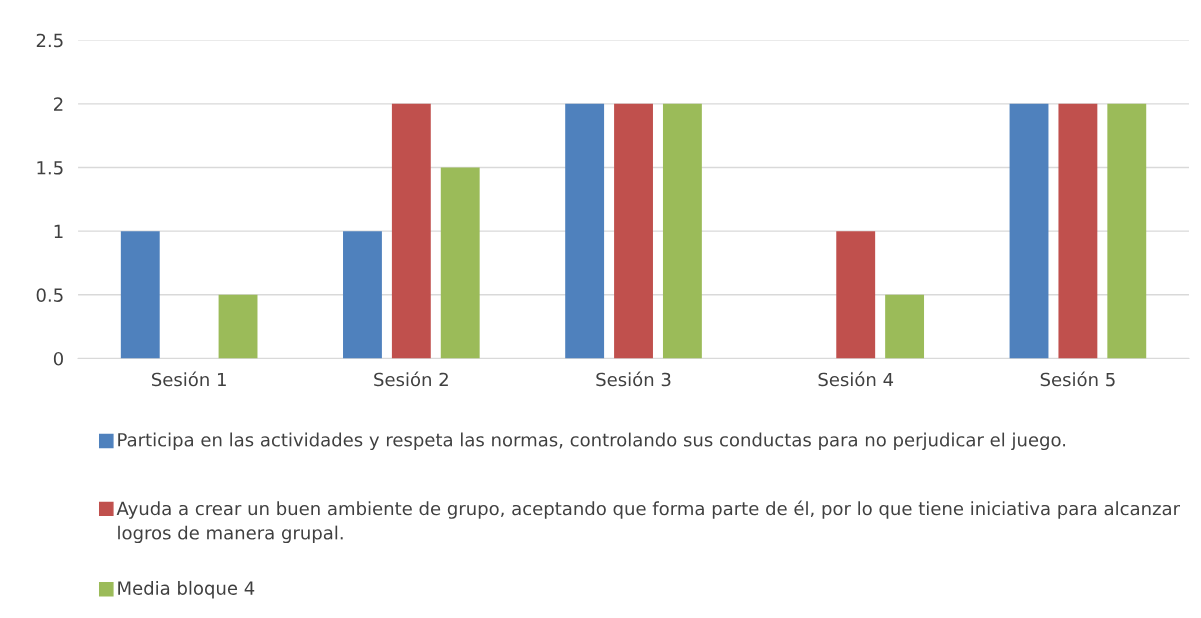  I want to click on y-tick-label: 0.5, so click(49, 295).